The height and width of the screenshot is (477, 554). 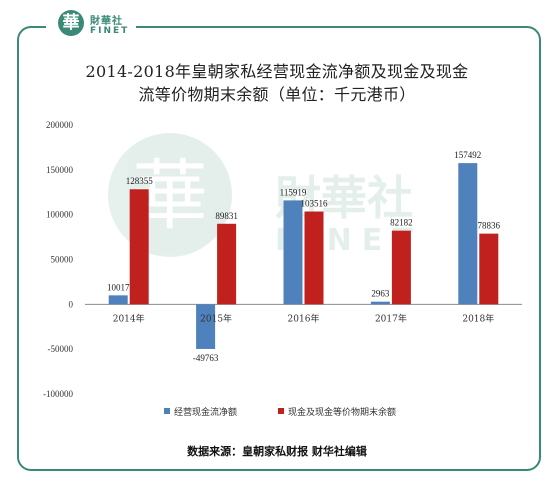 I want to click on data-label: -49763, so click(x=206, y=358).